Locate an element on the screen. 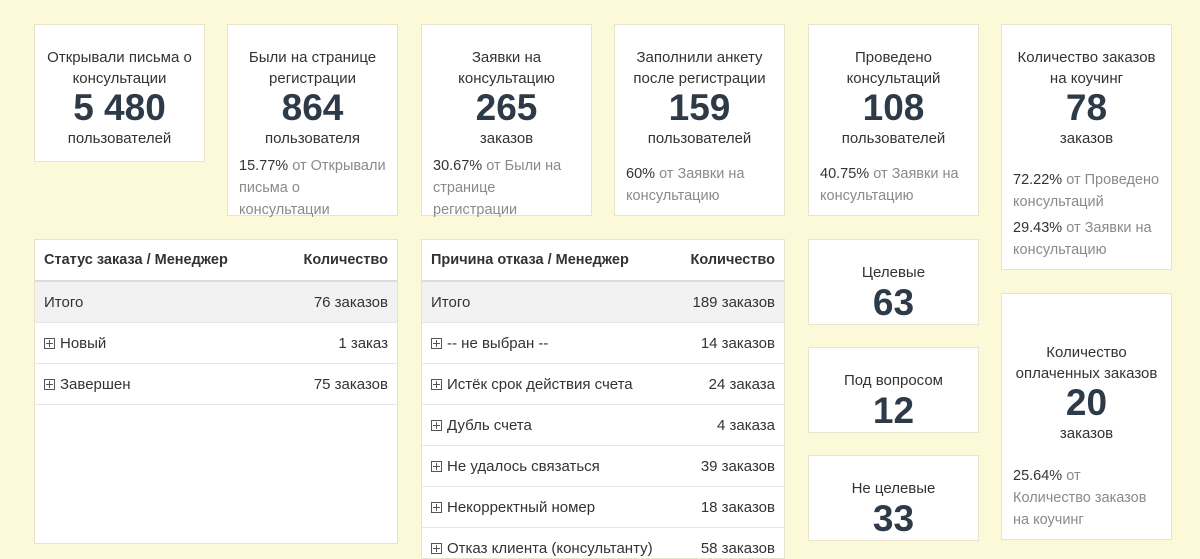 Image resolution: width=1200 pixels, height=559 pixels. card-value: 864 is located at coordinates (312, 107).